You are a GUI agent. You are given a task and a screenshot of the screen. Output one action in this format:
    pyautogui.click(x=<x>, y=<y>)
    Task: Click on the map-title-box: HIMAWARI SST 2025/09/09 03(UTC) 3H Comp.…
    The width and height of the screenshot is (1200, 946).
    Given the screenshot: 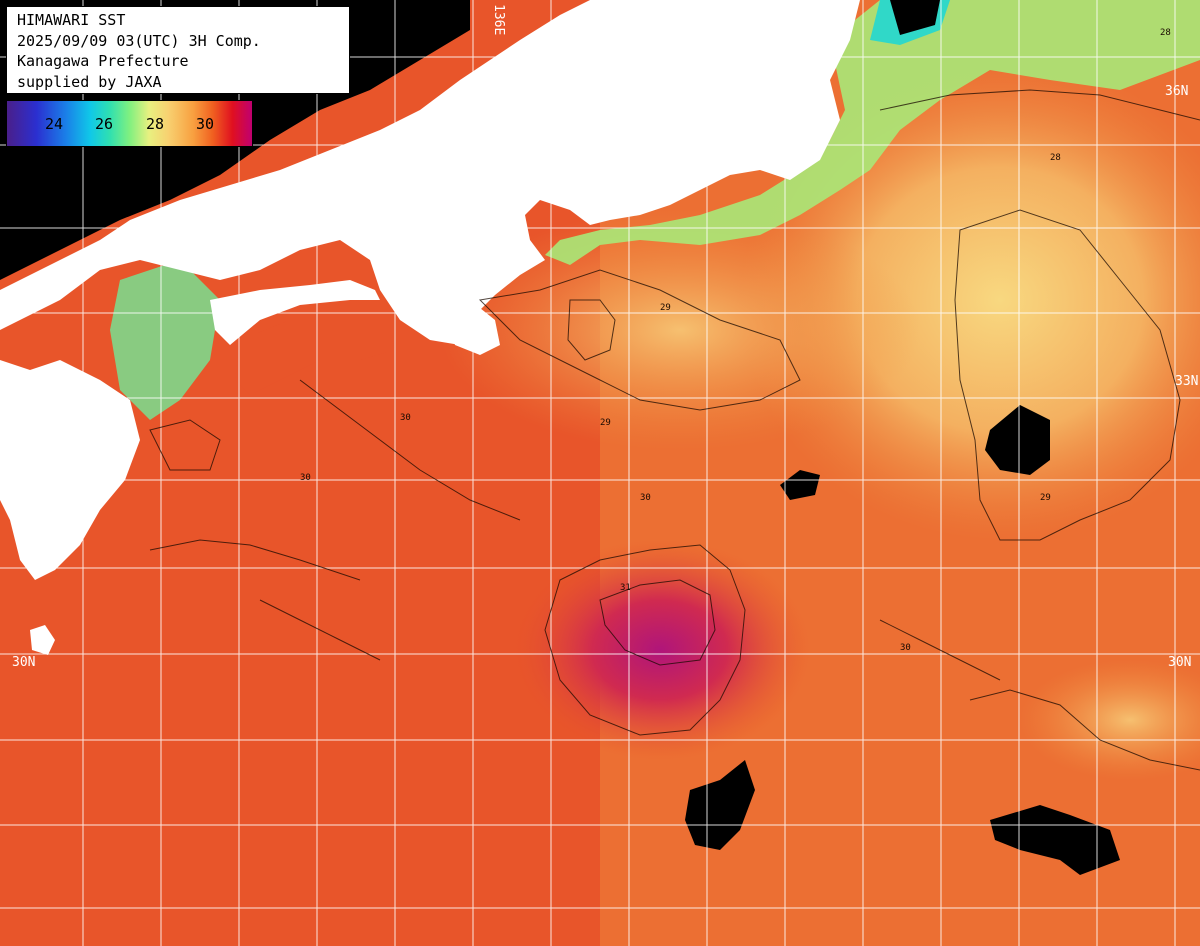 What is the action you would take?
    pyautogui.click(x=178, y=50)
    